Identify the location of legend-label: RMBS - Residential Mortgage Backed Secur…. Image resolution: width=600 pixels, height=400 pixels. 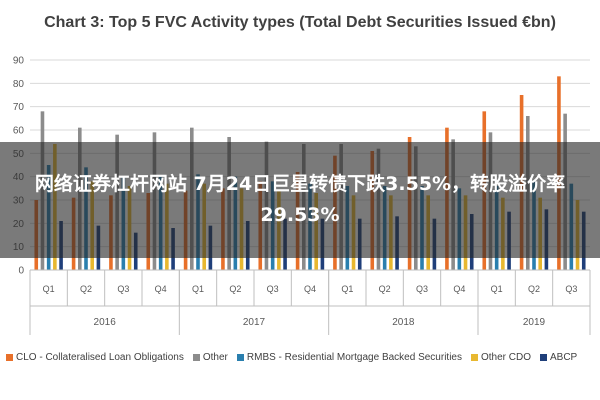
(354, 357).